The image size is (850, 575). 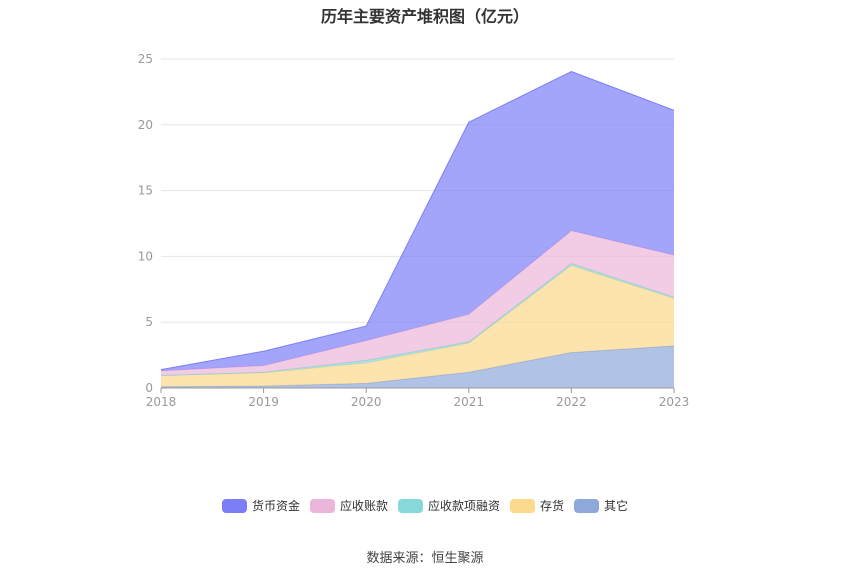 What do you see at coordinates (424, 16) in the screenshot?
I see `chart-title: 历年主要资产堆积图（亿元）` at bounding box center [424, 16].